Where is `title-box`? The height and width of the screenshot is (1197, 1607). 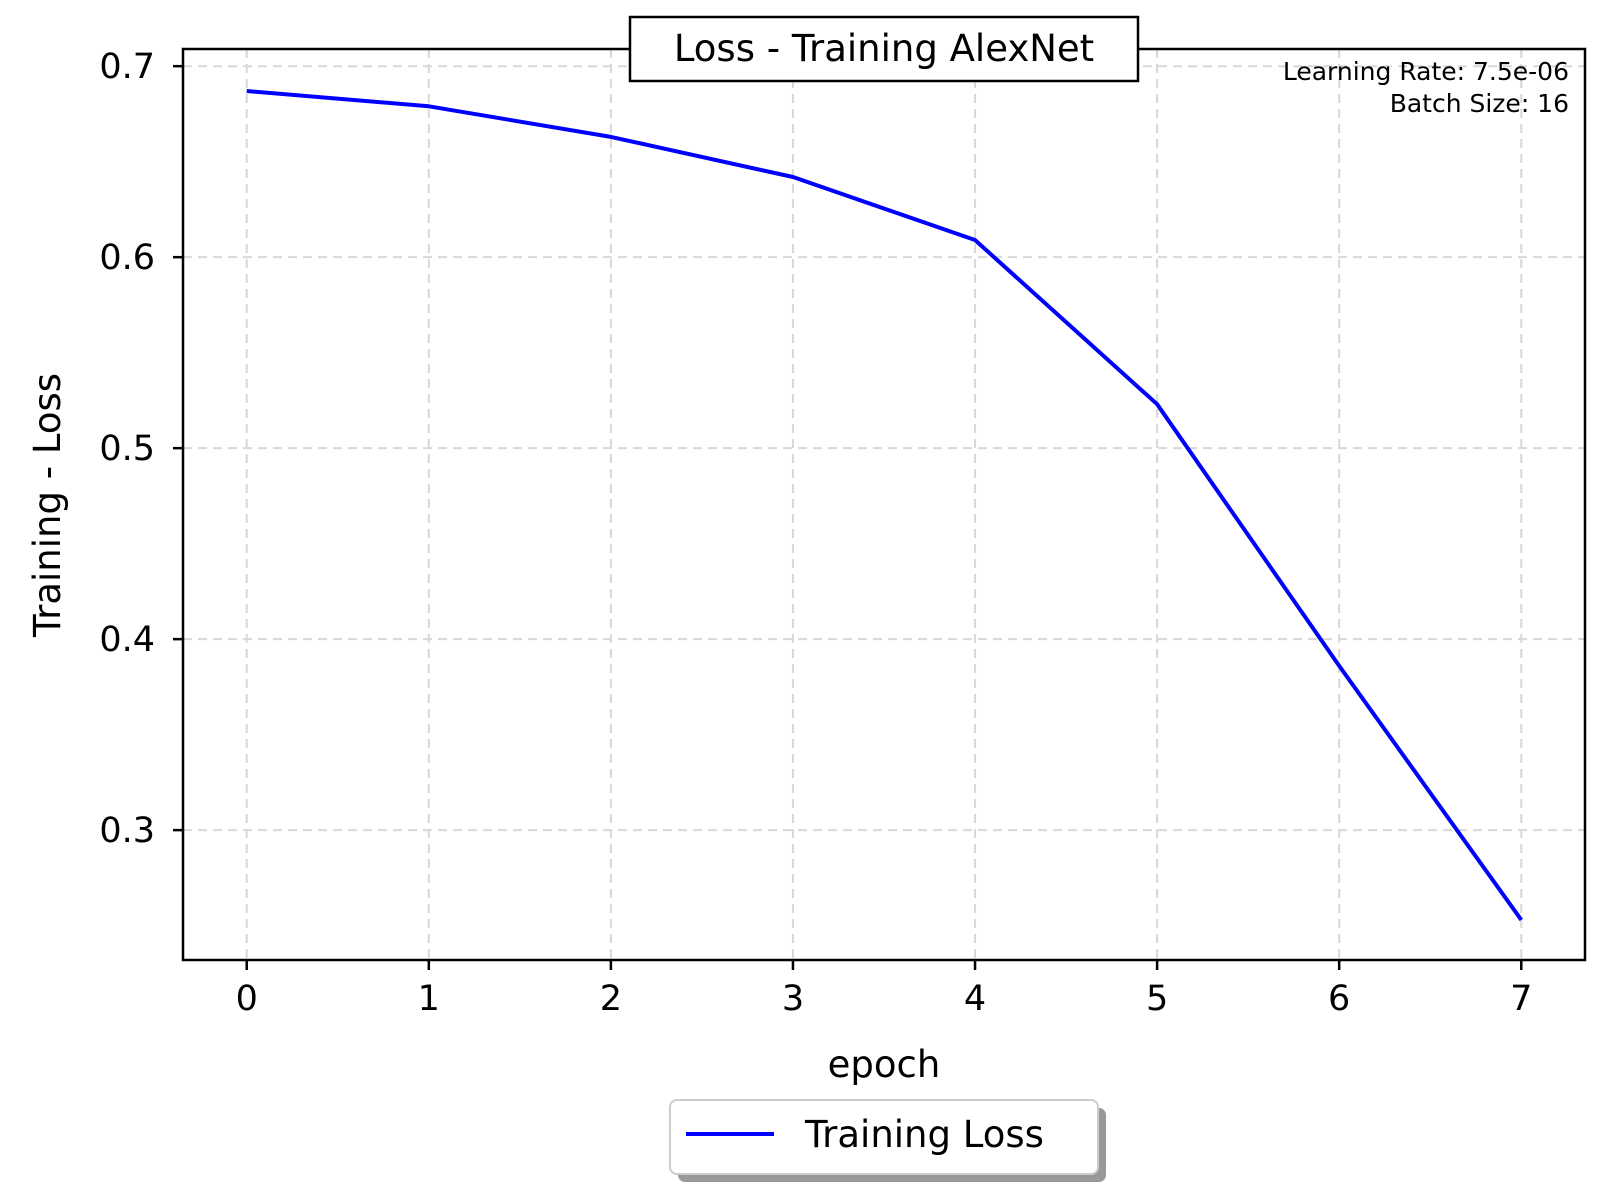
title-box is located at coordinates (884, 49).